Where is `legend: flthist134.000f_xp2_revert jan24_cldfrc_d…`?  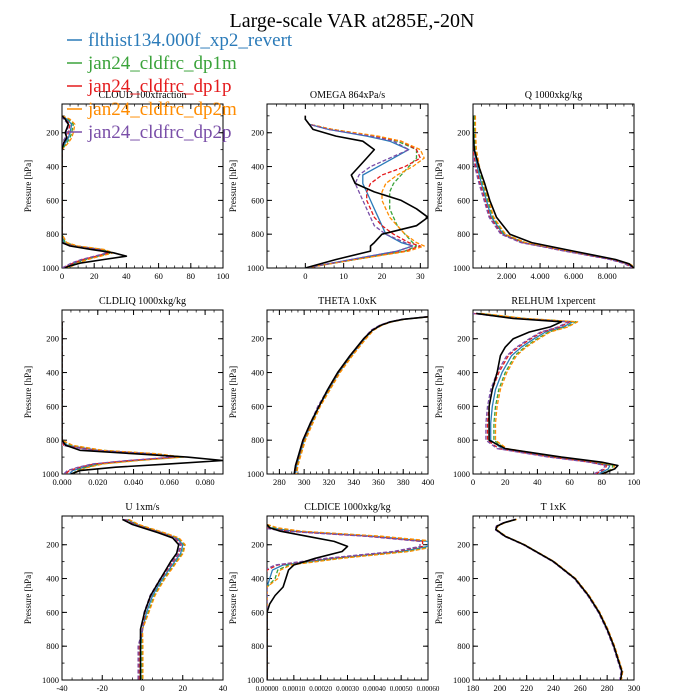 legend: flthist134.000f_xp2_revert jan24_cldfrc_d… is located at coordinates (180, 86).